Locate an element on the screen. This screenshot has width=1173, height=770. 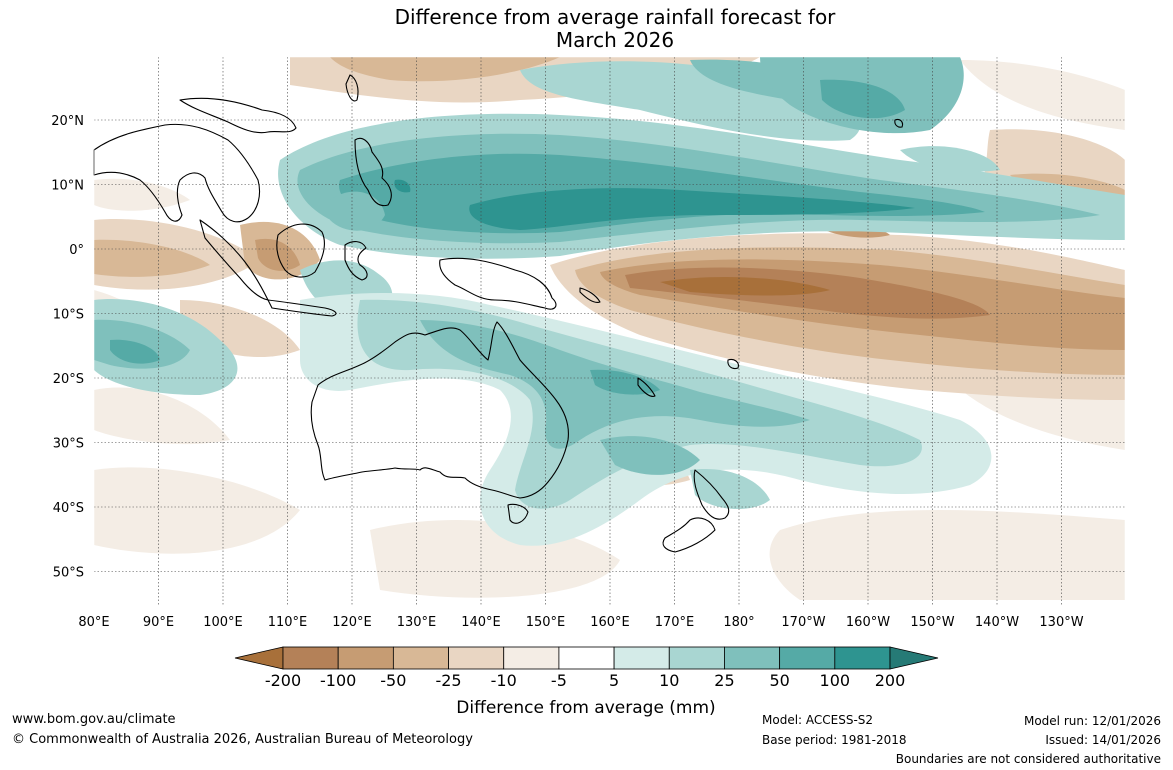
colorbar-label: -200 is located at coordinates (283, 680).